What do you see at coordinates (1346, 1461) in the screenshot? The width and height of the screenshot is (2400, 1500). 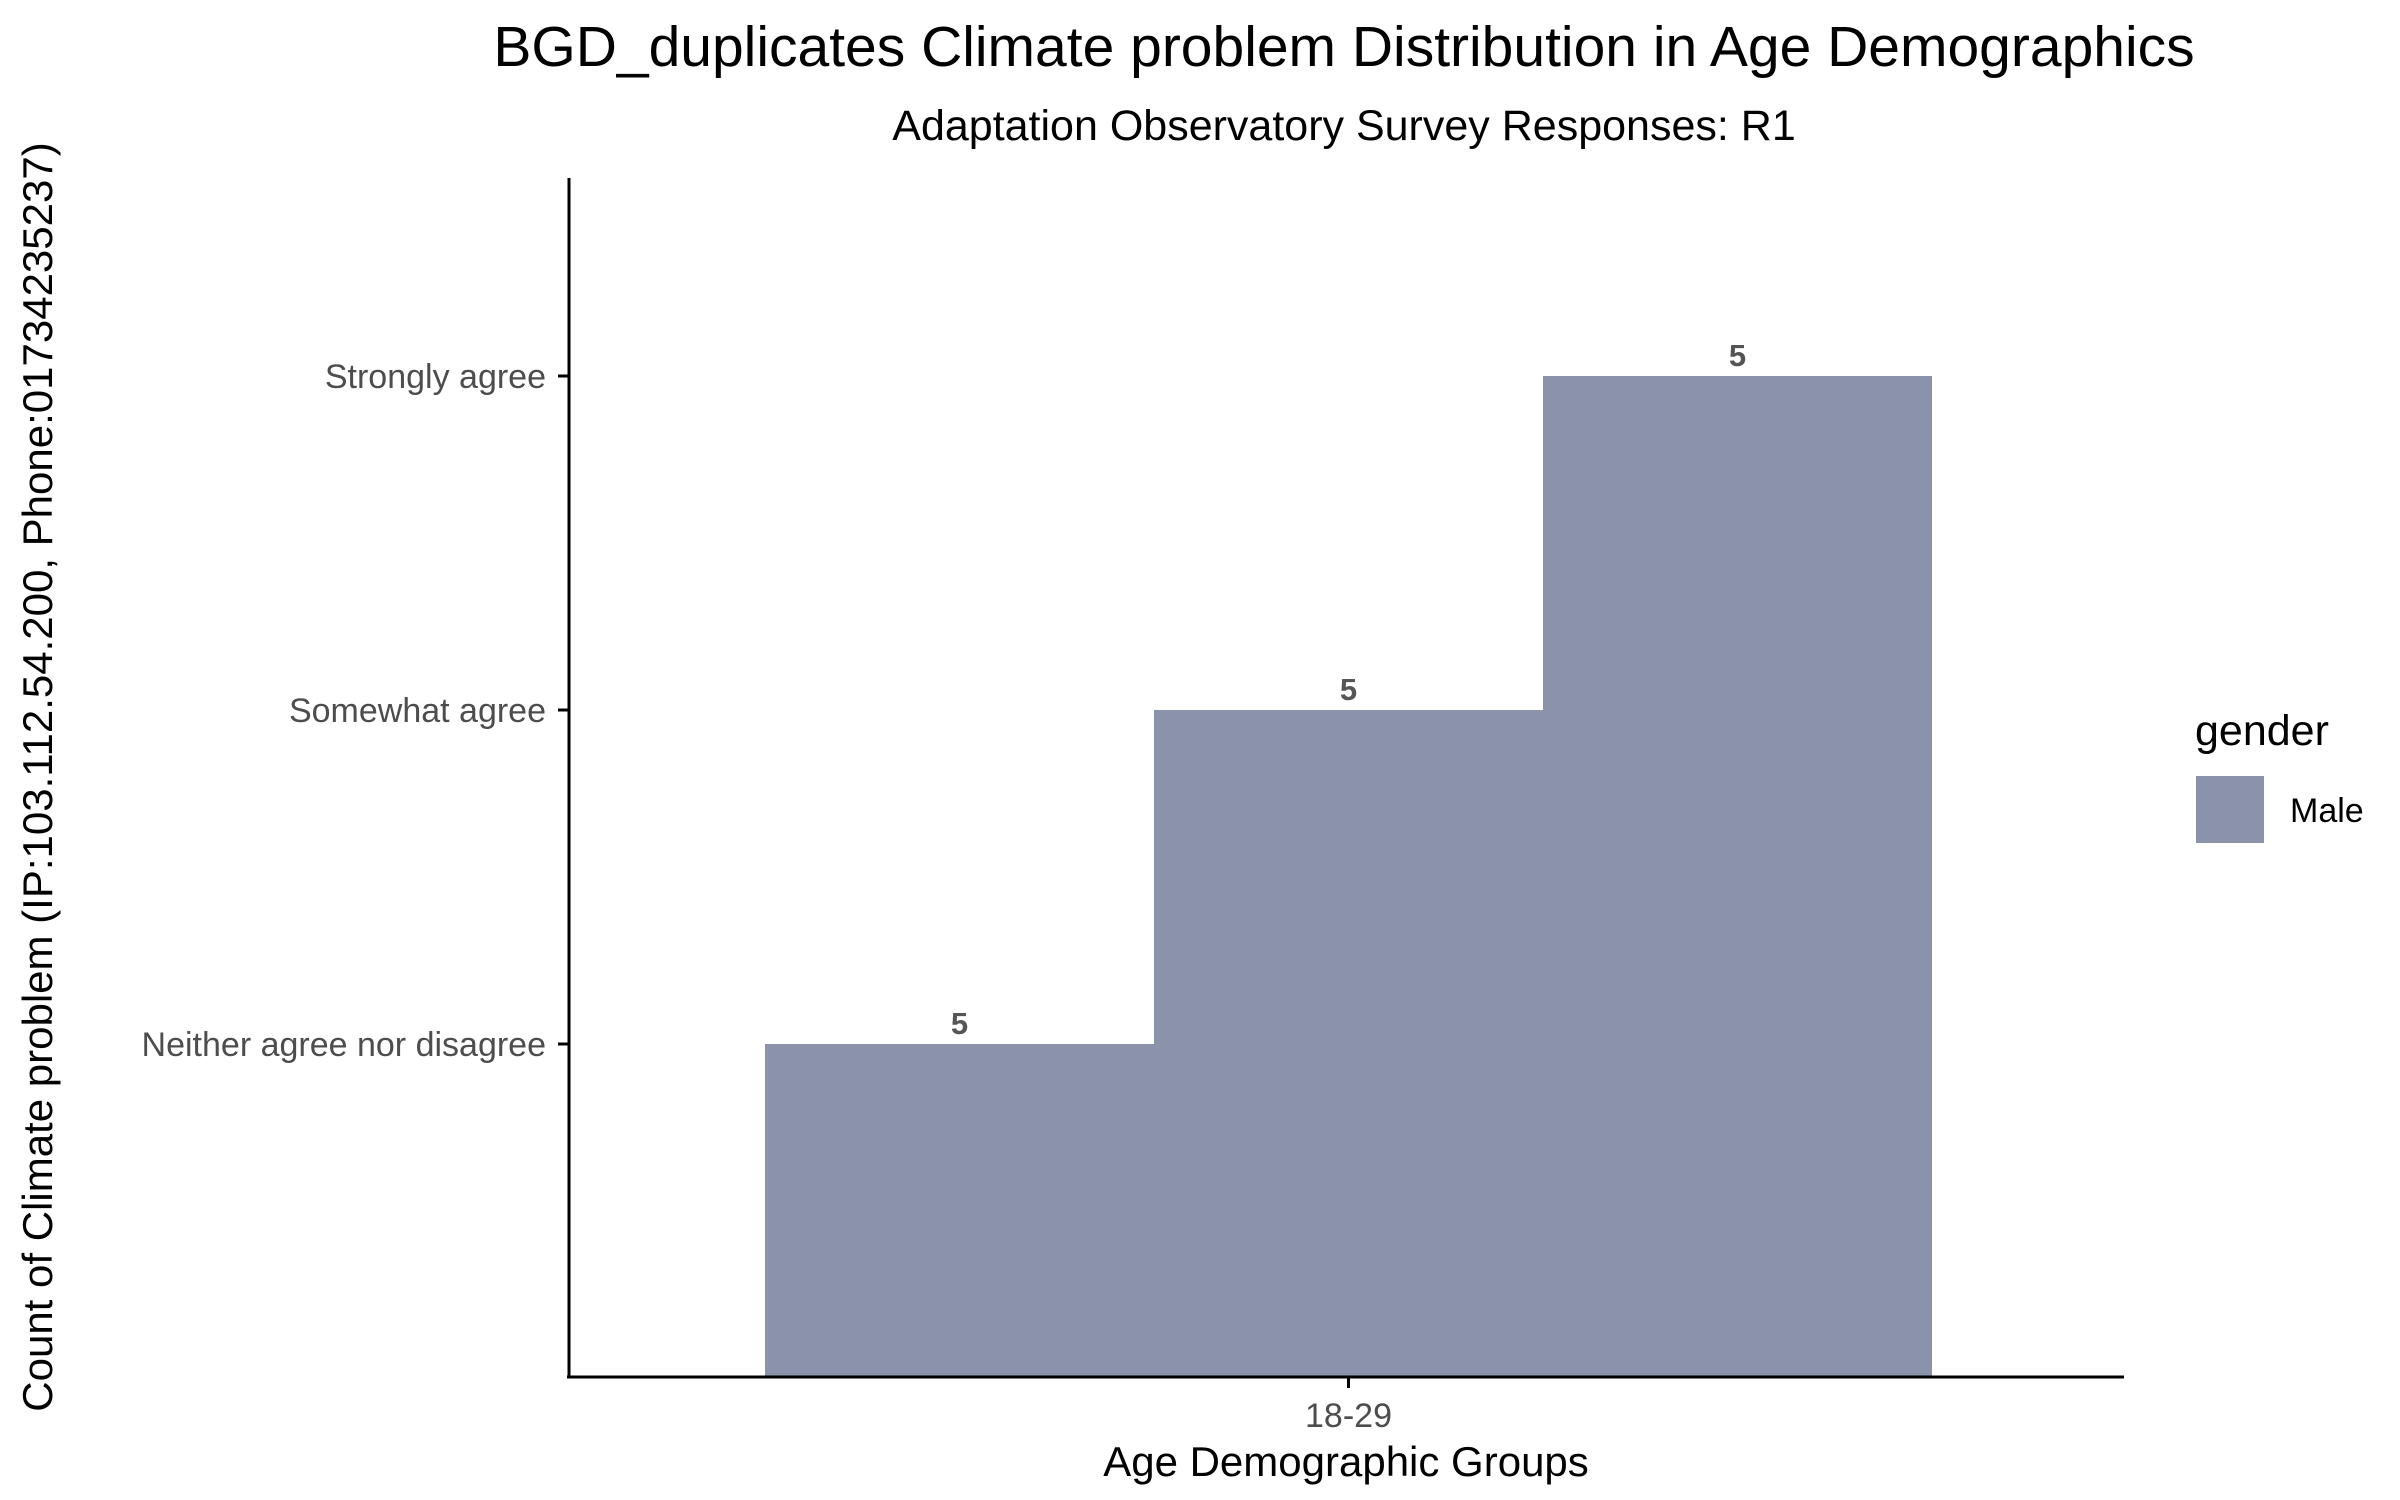 I see `x-axis-title: Age Demographic Groups` at bounding box center [1346, 1461].